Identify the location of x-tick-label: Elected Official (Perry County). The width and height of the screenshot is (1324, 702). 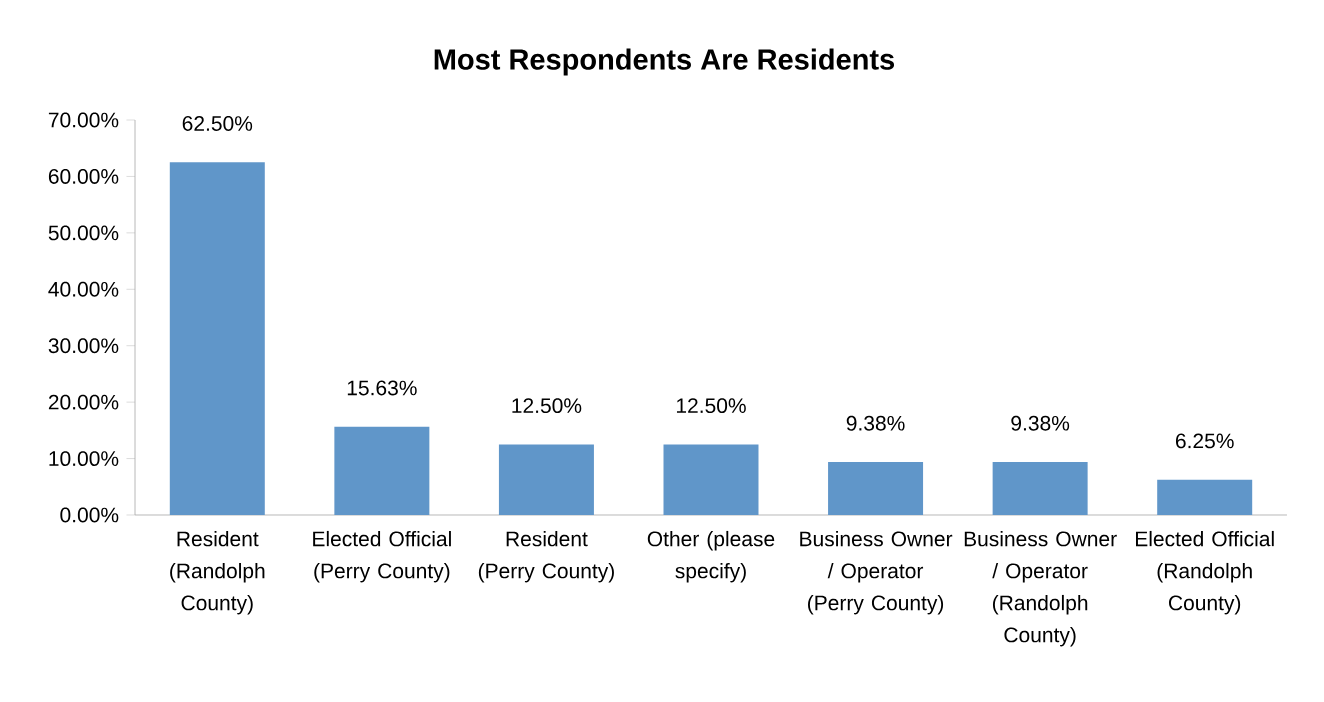
(382, 556).